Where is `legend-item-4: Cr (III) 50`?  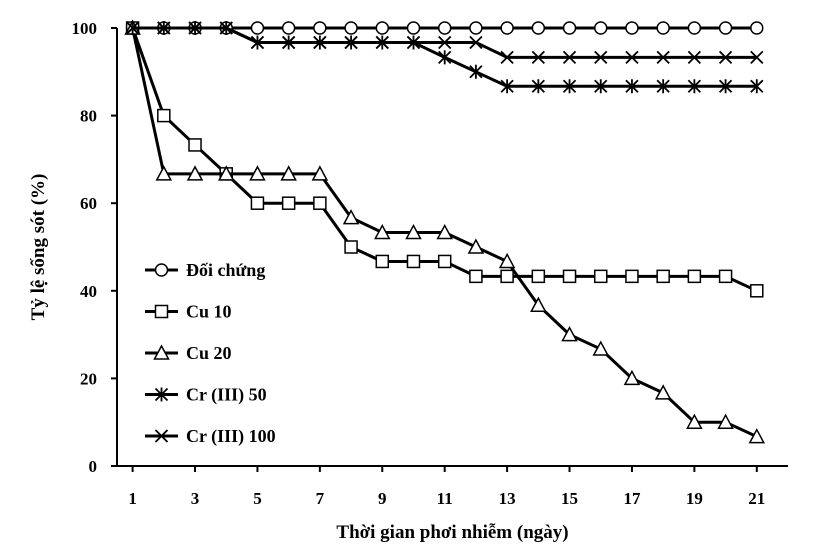
legend-item-4: Cr (III) 50 is located at coordinates (206, 395).